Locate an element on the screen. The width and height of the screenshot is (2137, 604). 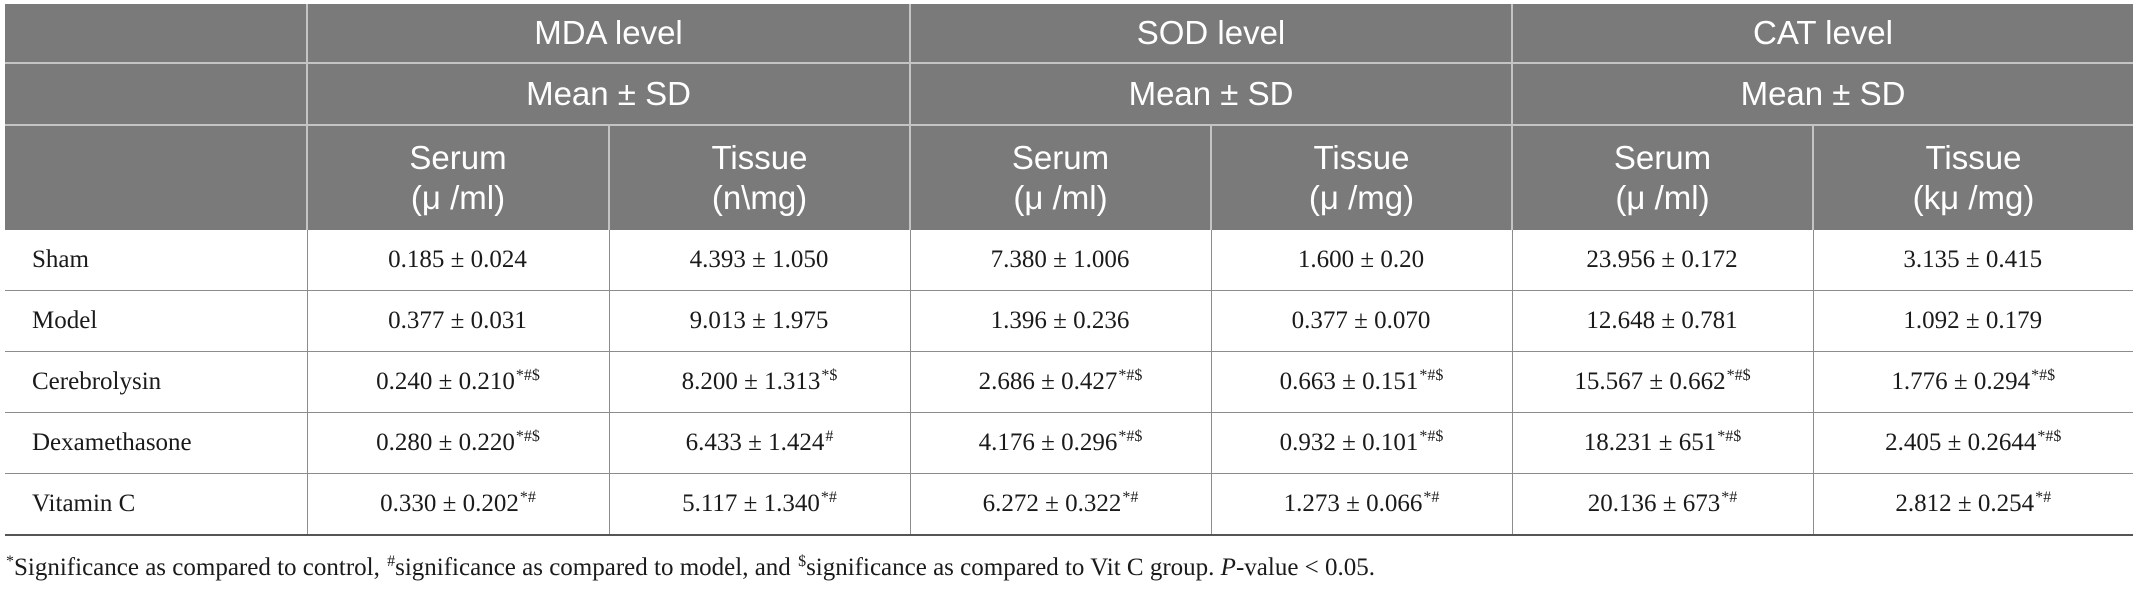
value-cell: 1.273 ± 0.066*# is located at coordinates (1361, 504).